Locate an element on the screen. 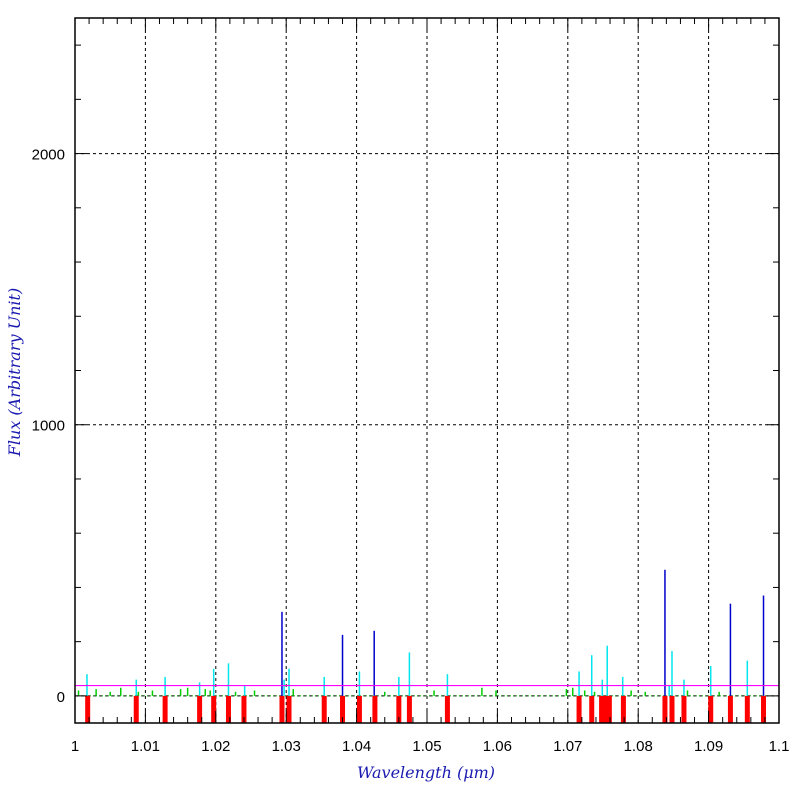 This screenshot has width=797, height=797. x-tick-label: 1.06 is located at coordinates (497, 746).